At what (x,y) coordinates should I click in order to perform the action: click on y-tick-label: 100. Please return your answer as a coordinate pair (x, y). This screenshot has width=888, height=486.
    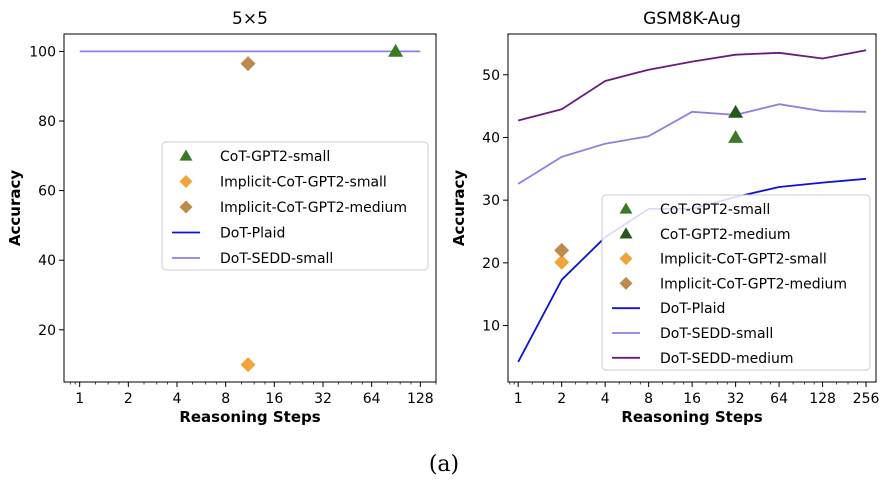
    Looking at the image, I should click on (42, 52).